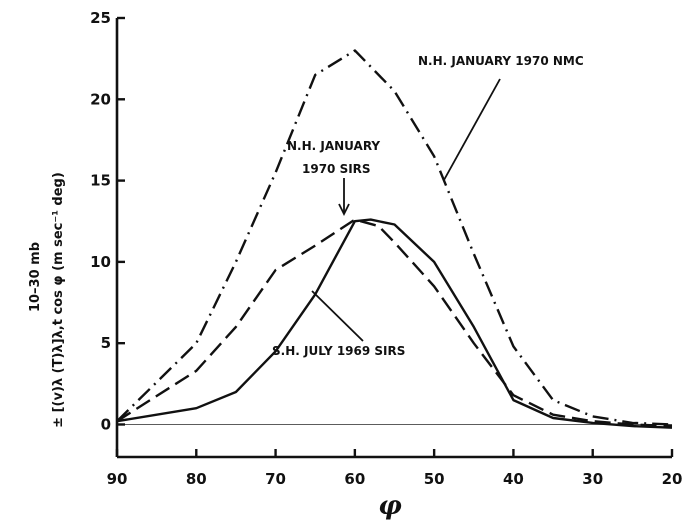  Describe the element at coordinates (106, 343) in the screenshot. I see `y-tick-label: 5` at that location.